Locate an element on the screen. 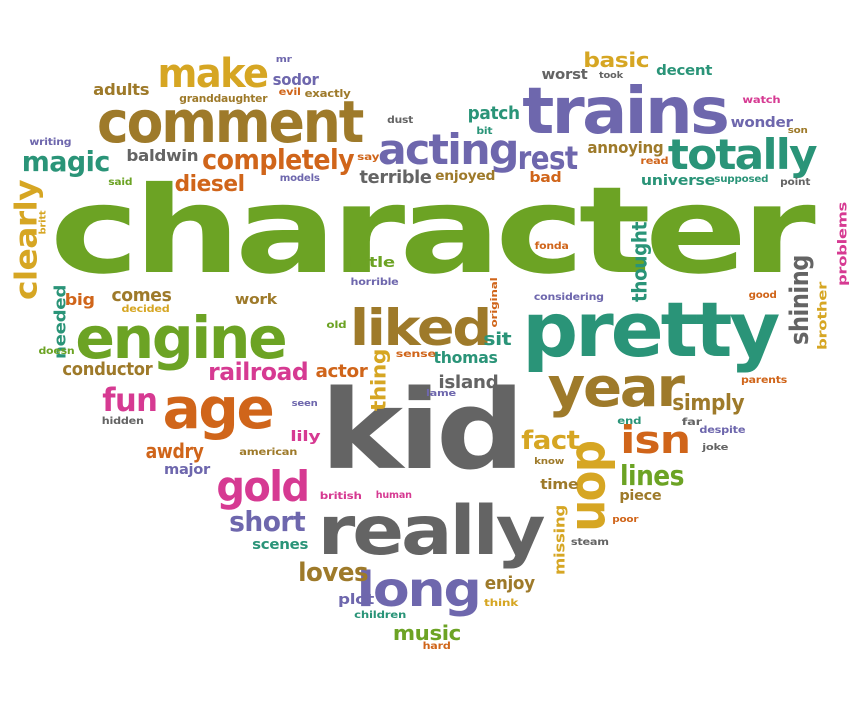 The height and width of the screenshot is (720, 864). word-writing: writing is located at coordinates (50, 142).